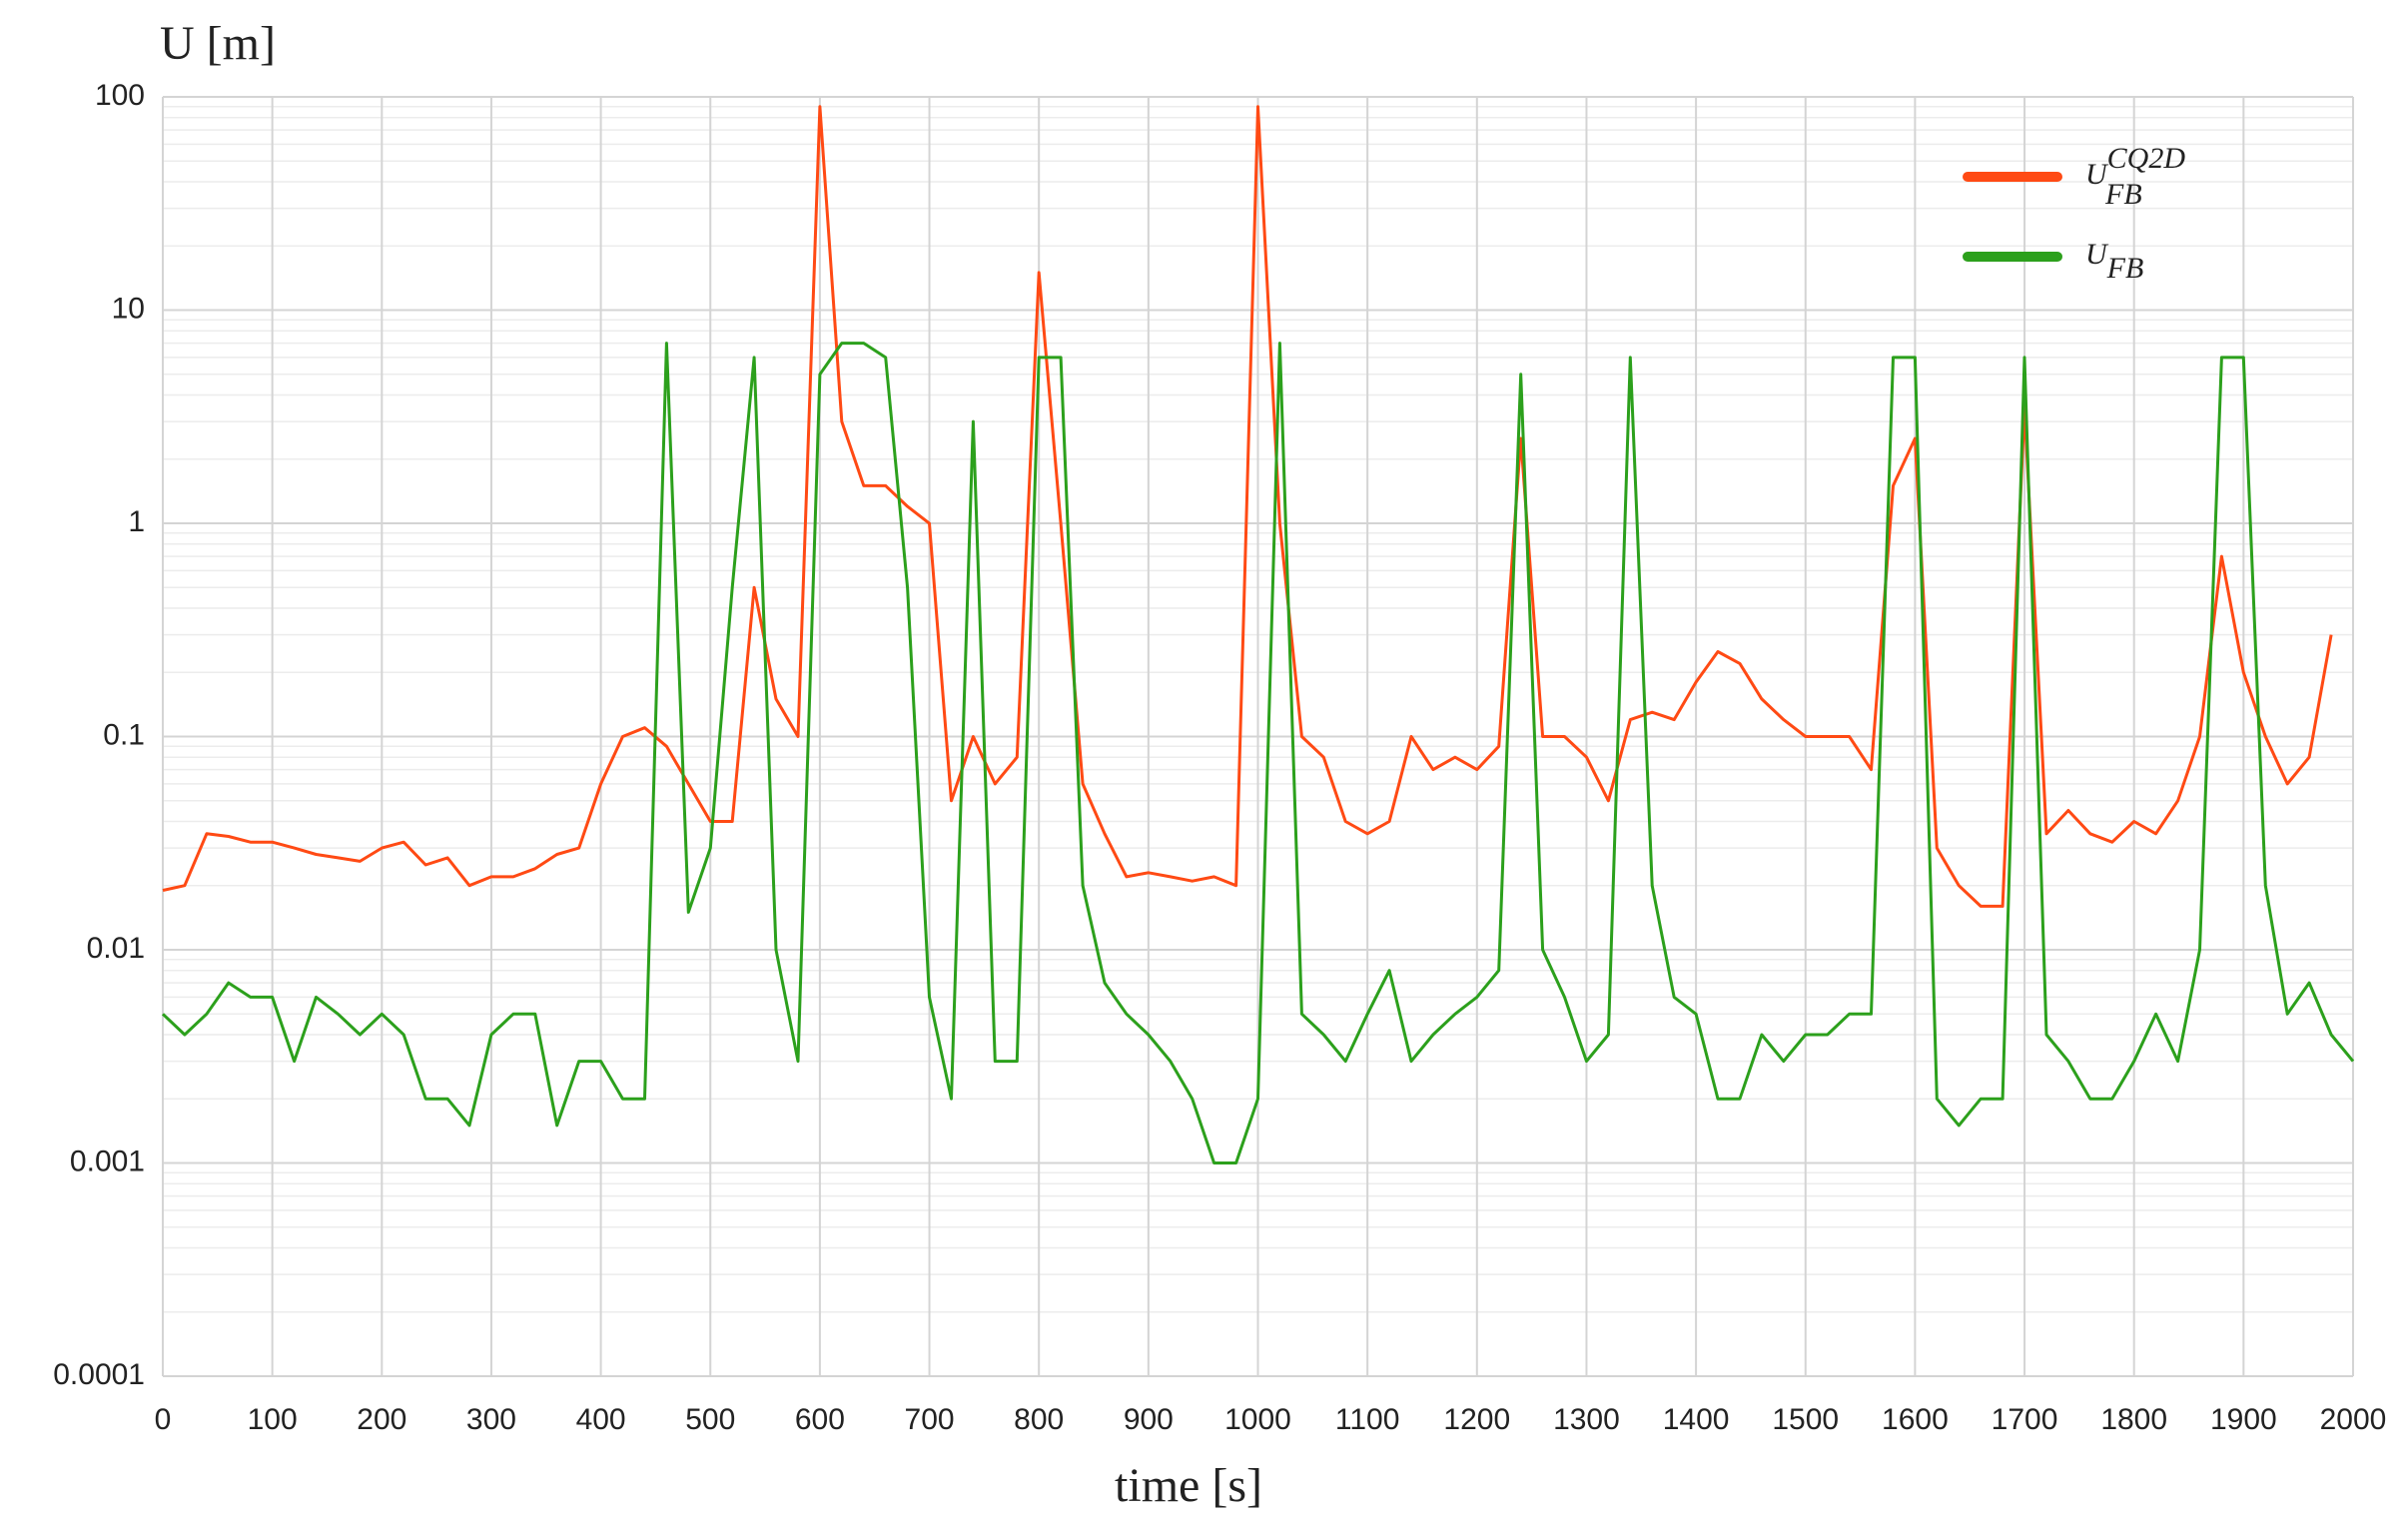 The image size is (2408, 1538). I want to click on x-tick-label: 1000, so click(1257, 1419).